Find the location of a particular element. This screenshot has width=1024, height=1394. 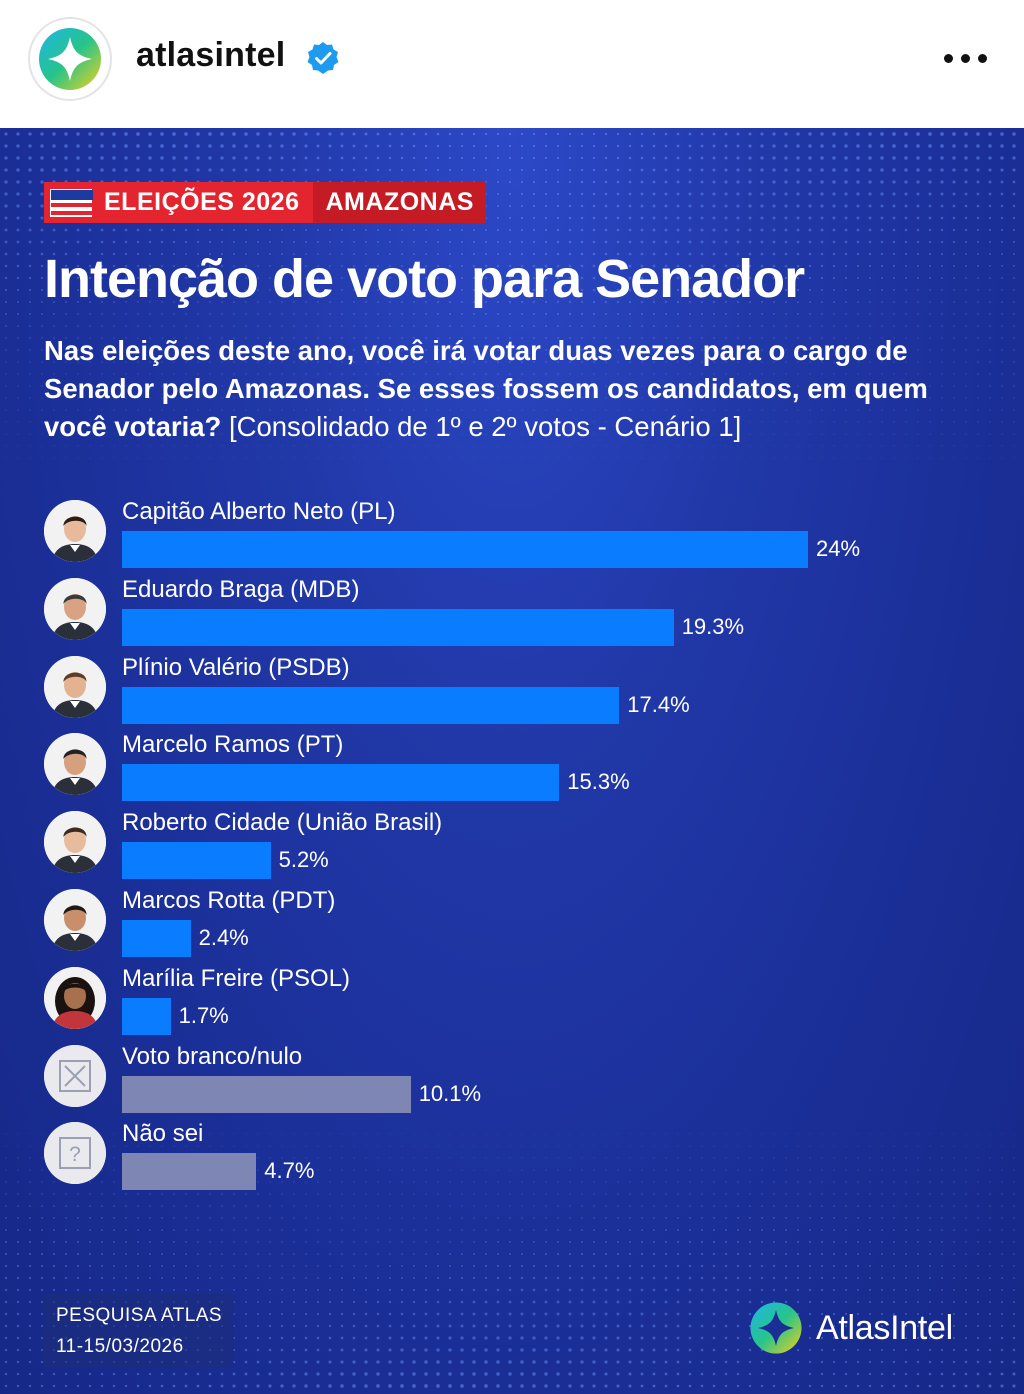

more-options-icon is located at coordinates (966, 59).